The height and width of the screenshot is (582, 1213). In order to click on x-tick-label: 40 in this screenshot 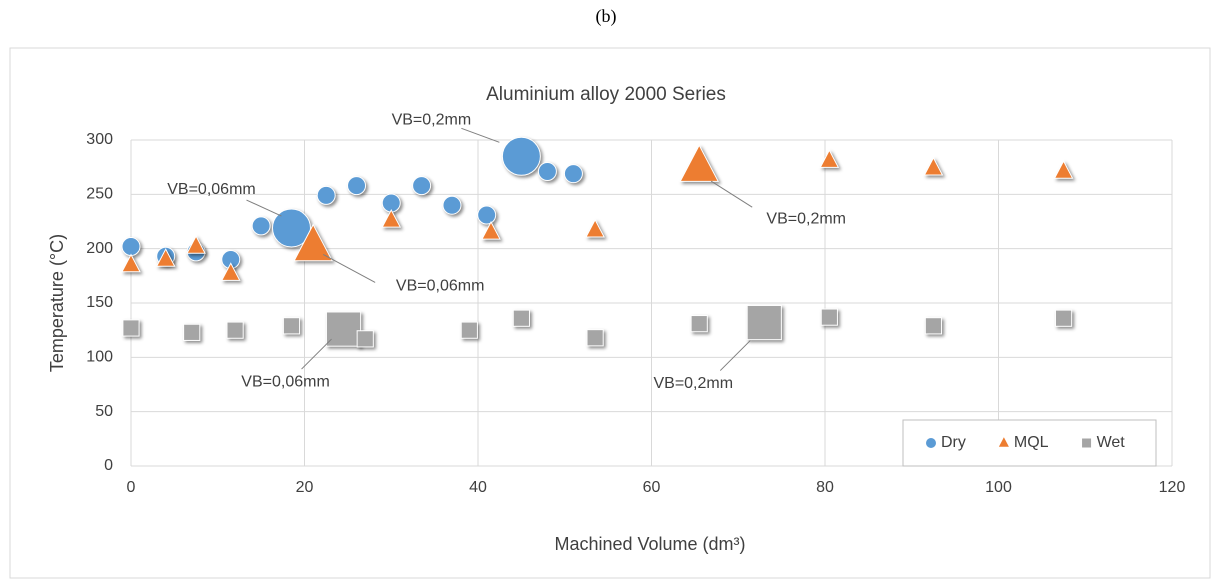, I will do `click(478, 487)`.